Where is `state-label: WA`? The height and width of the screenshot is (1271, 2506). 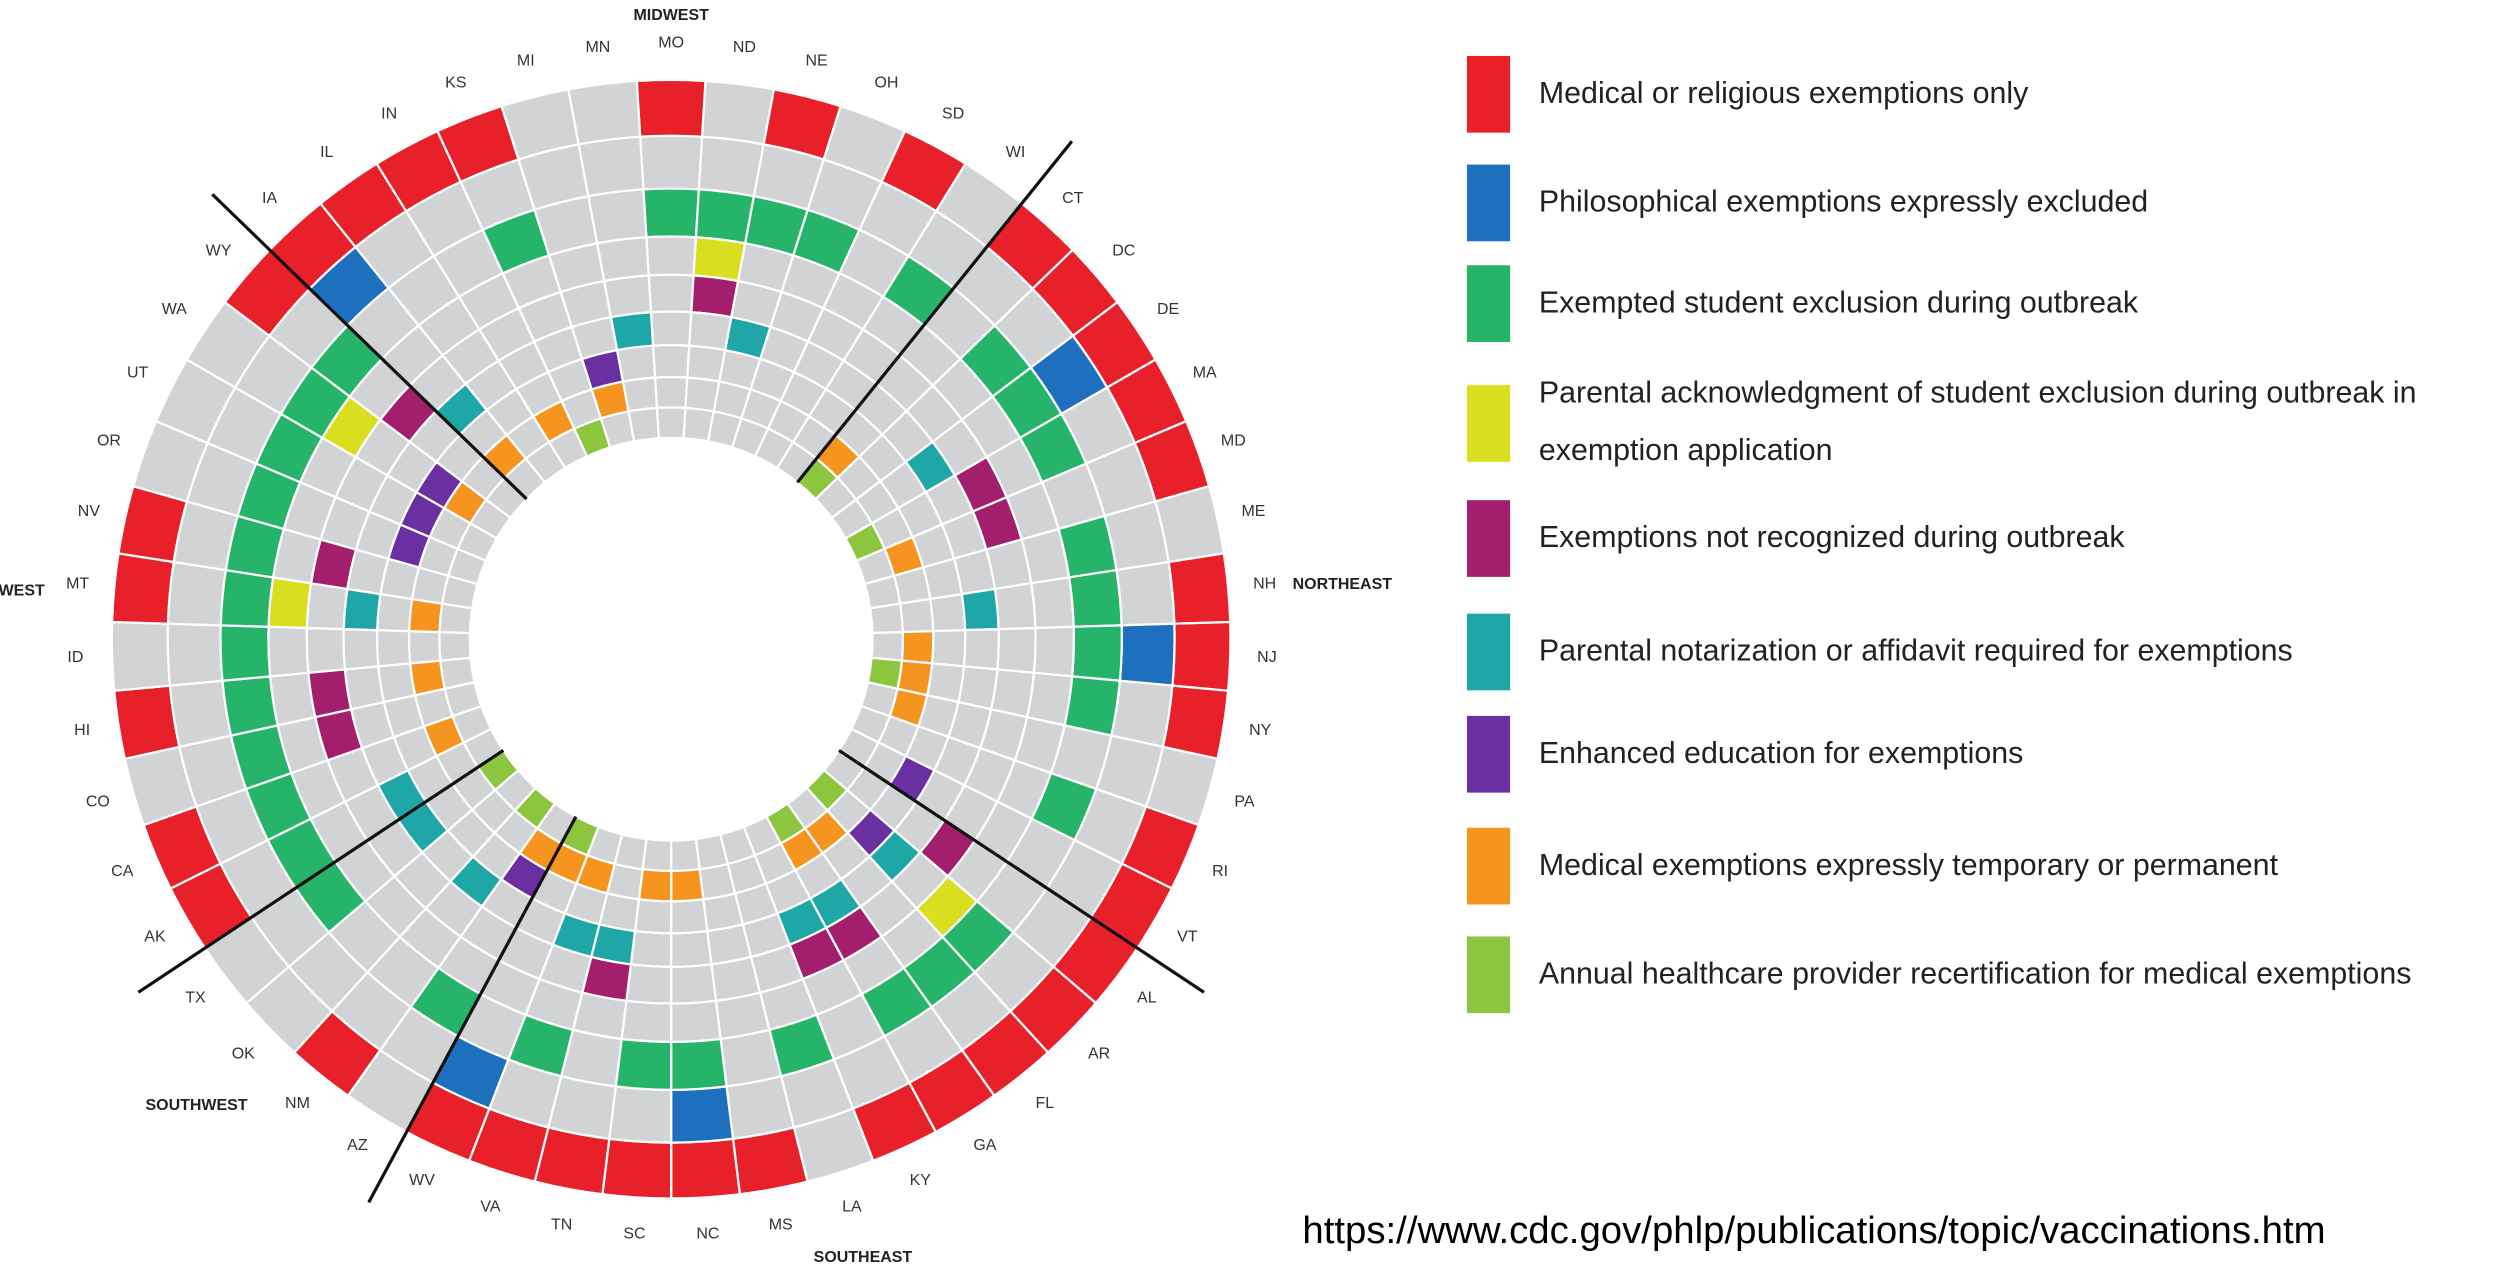
state-label: WA is located at coordinates (174, 309).